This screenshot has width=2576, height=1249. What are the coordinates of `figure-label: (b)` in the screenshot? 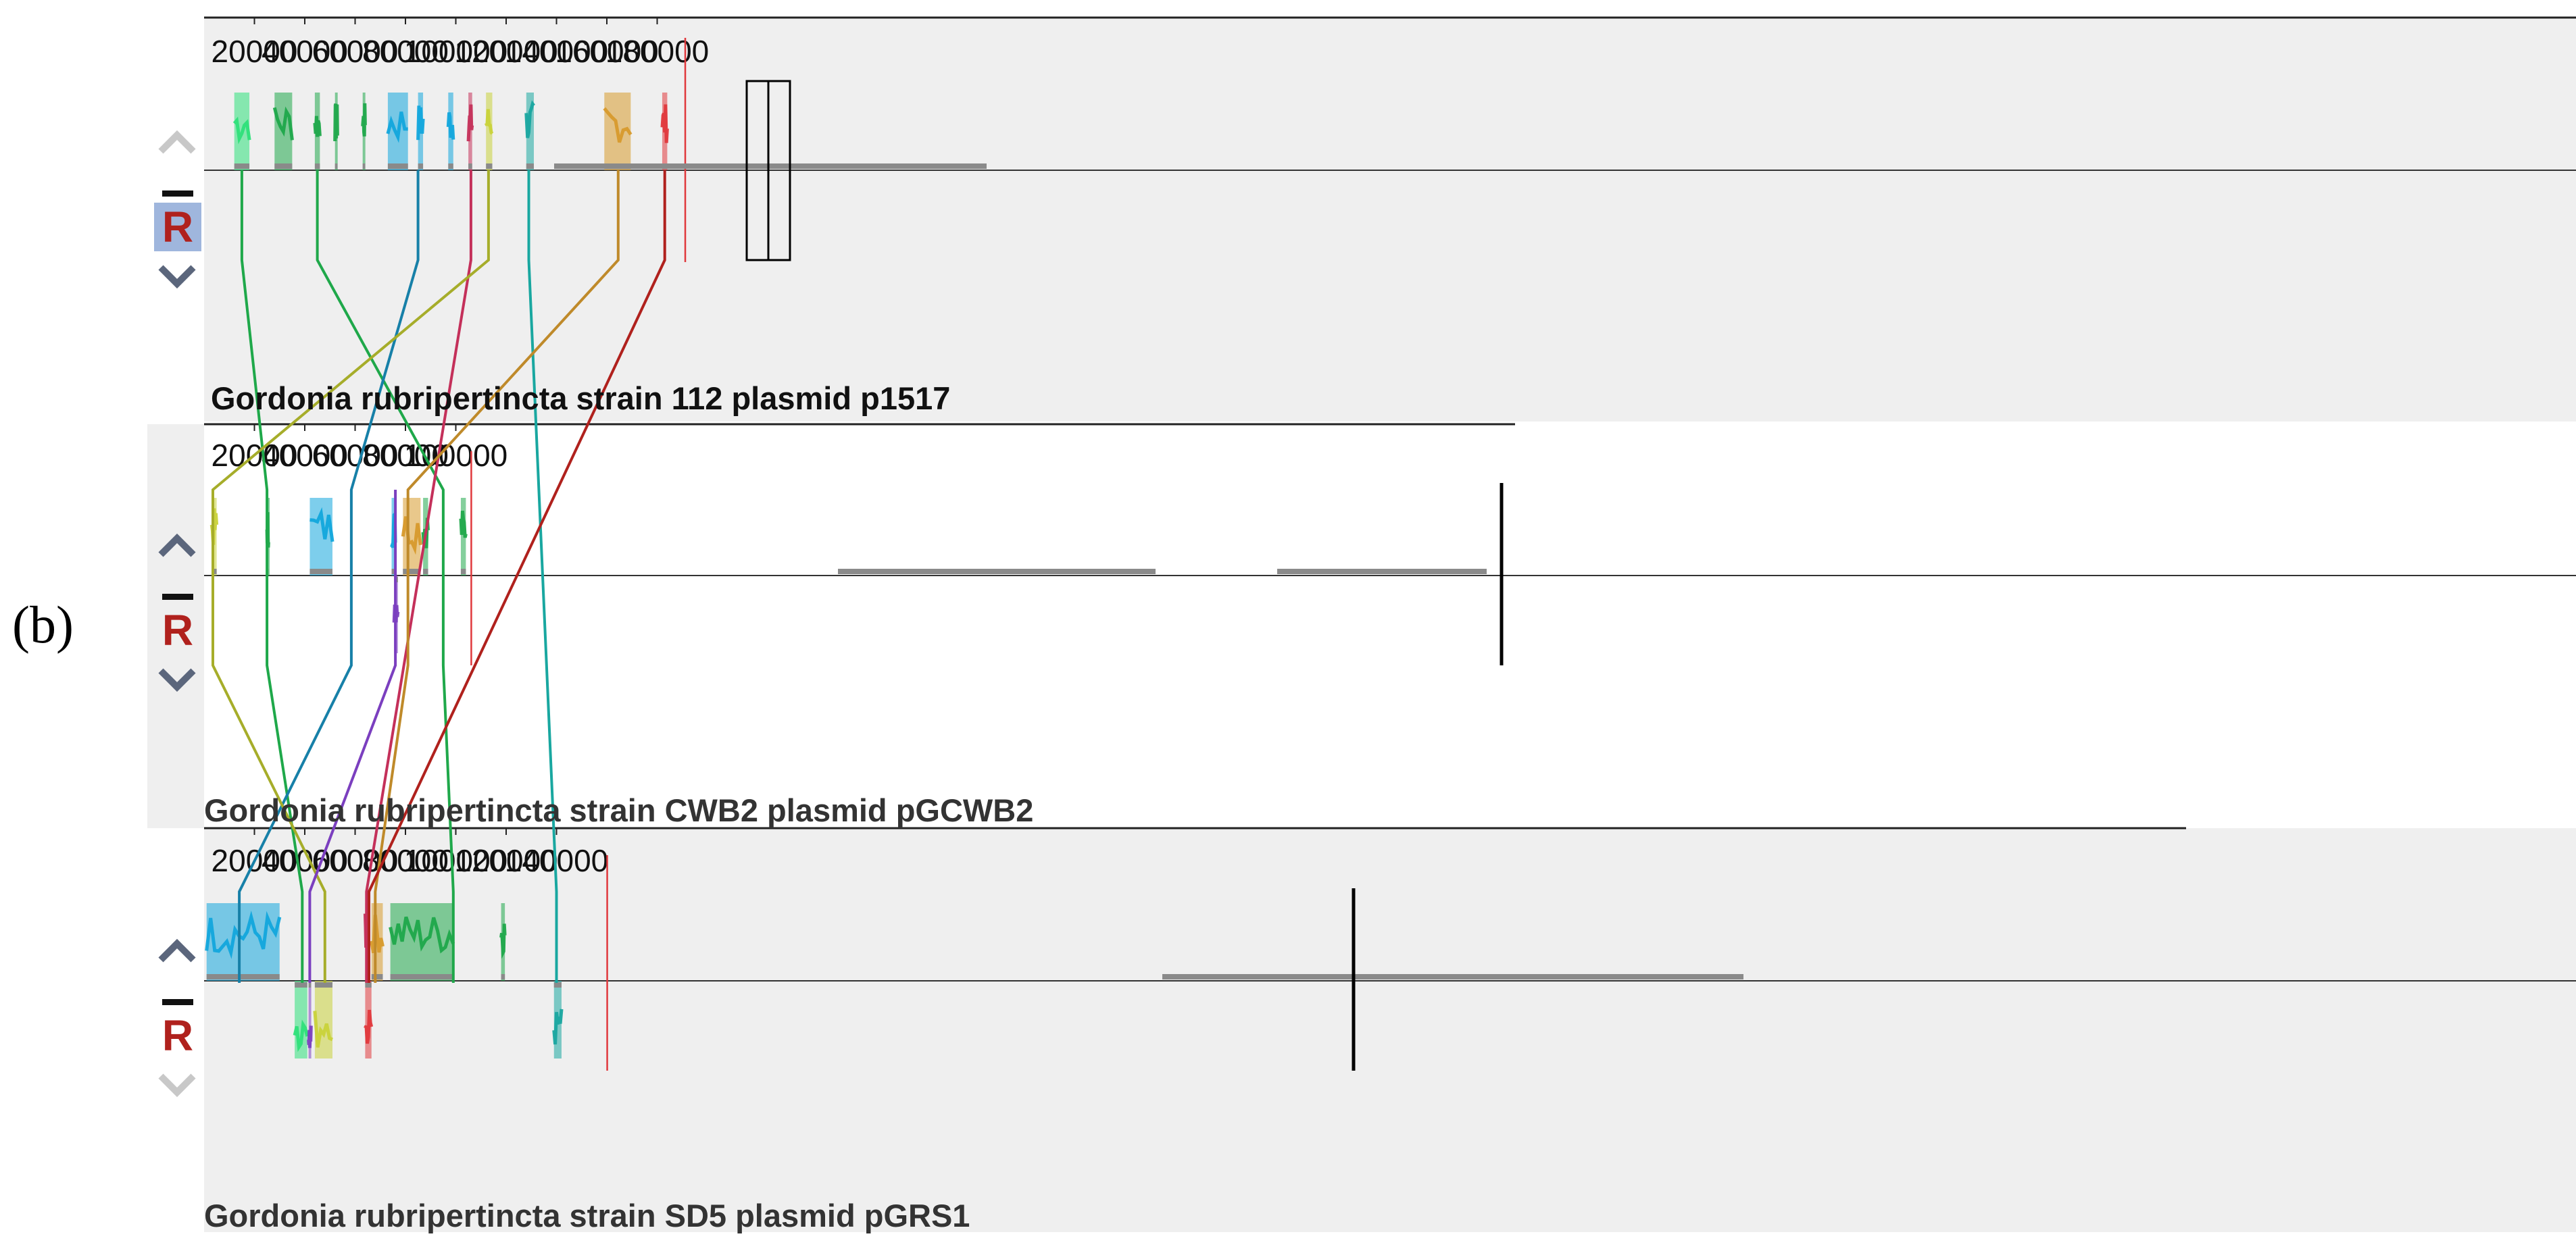 It's located at (43, 624).